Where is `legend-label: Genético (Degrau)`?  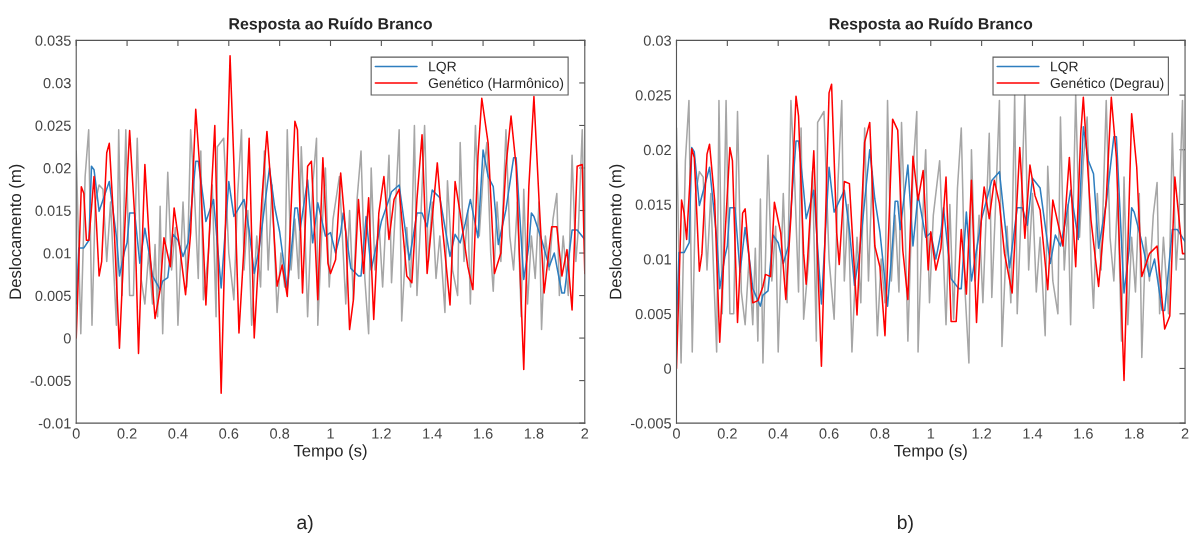
legend-label: Genético (Degrau) is located at coordinates (1107, 84).